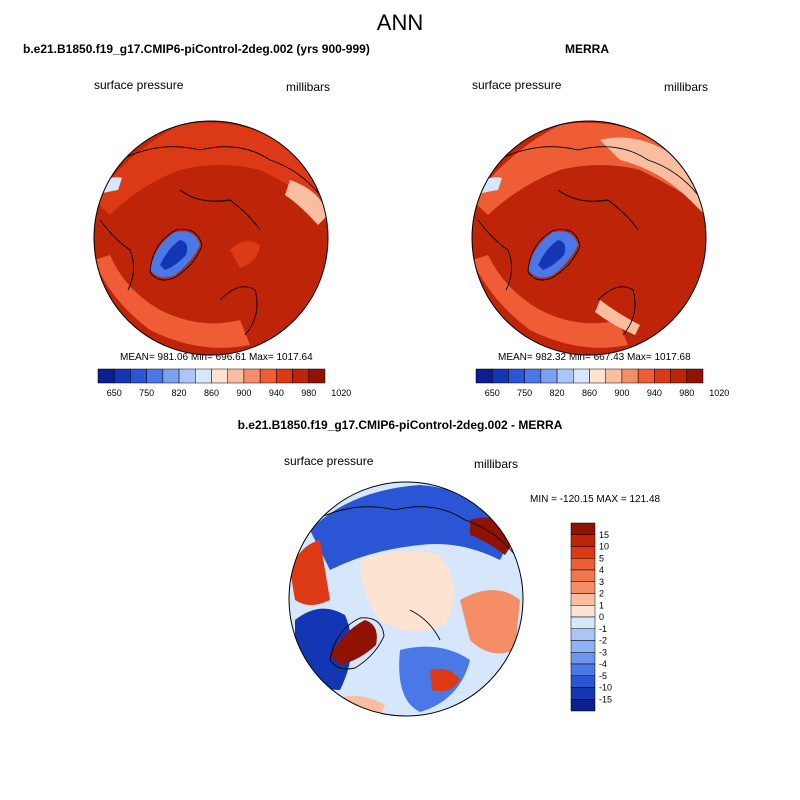 The height and width of the screenshot is (800, 800). What do you see at coordinates (587, 49) in the screenshot?
I see `panel-2-title: MERRA` at bounding box center [587, 49].